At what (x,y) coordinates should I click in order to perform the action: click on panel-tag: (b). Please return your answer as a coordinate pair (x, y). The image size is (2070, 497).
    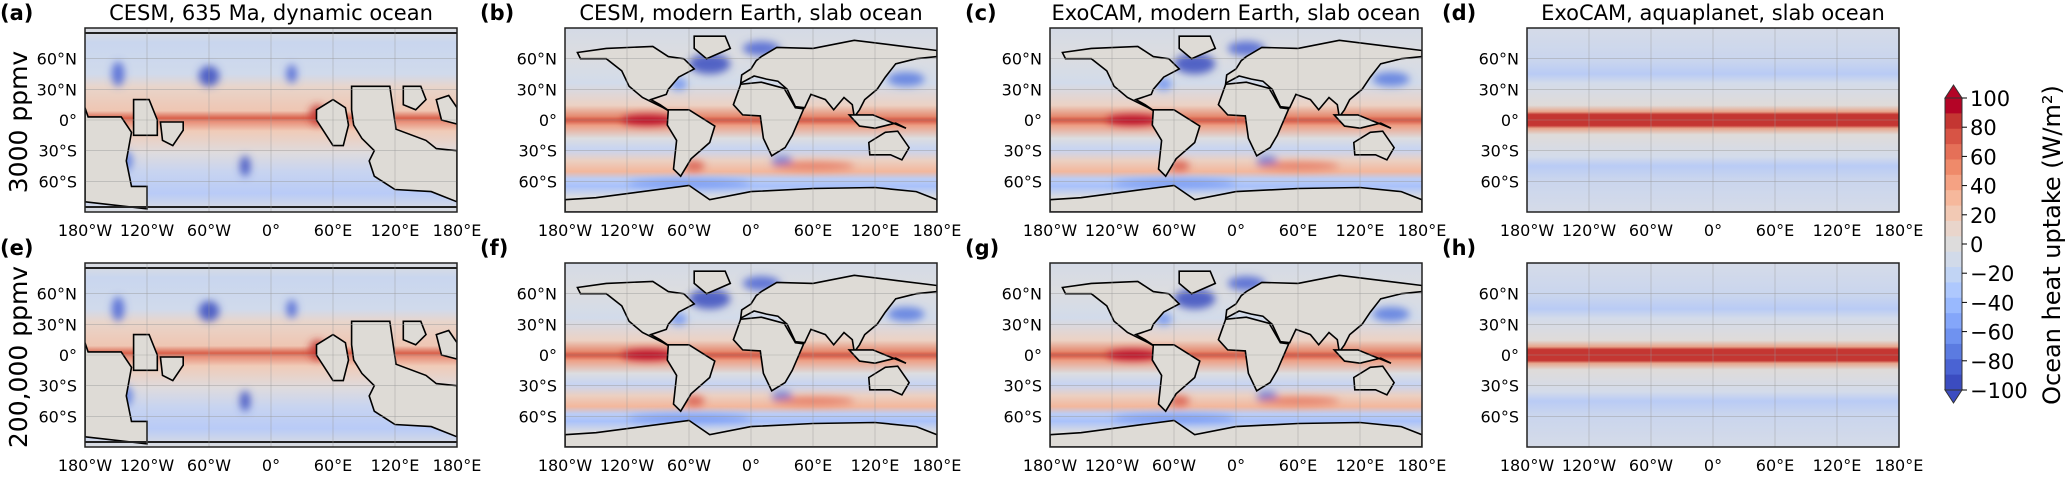
    Looking at the image, I should click on (497, 13).